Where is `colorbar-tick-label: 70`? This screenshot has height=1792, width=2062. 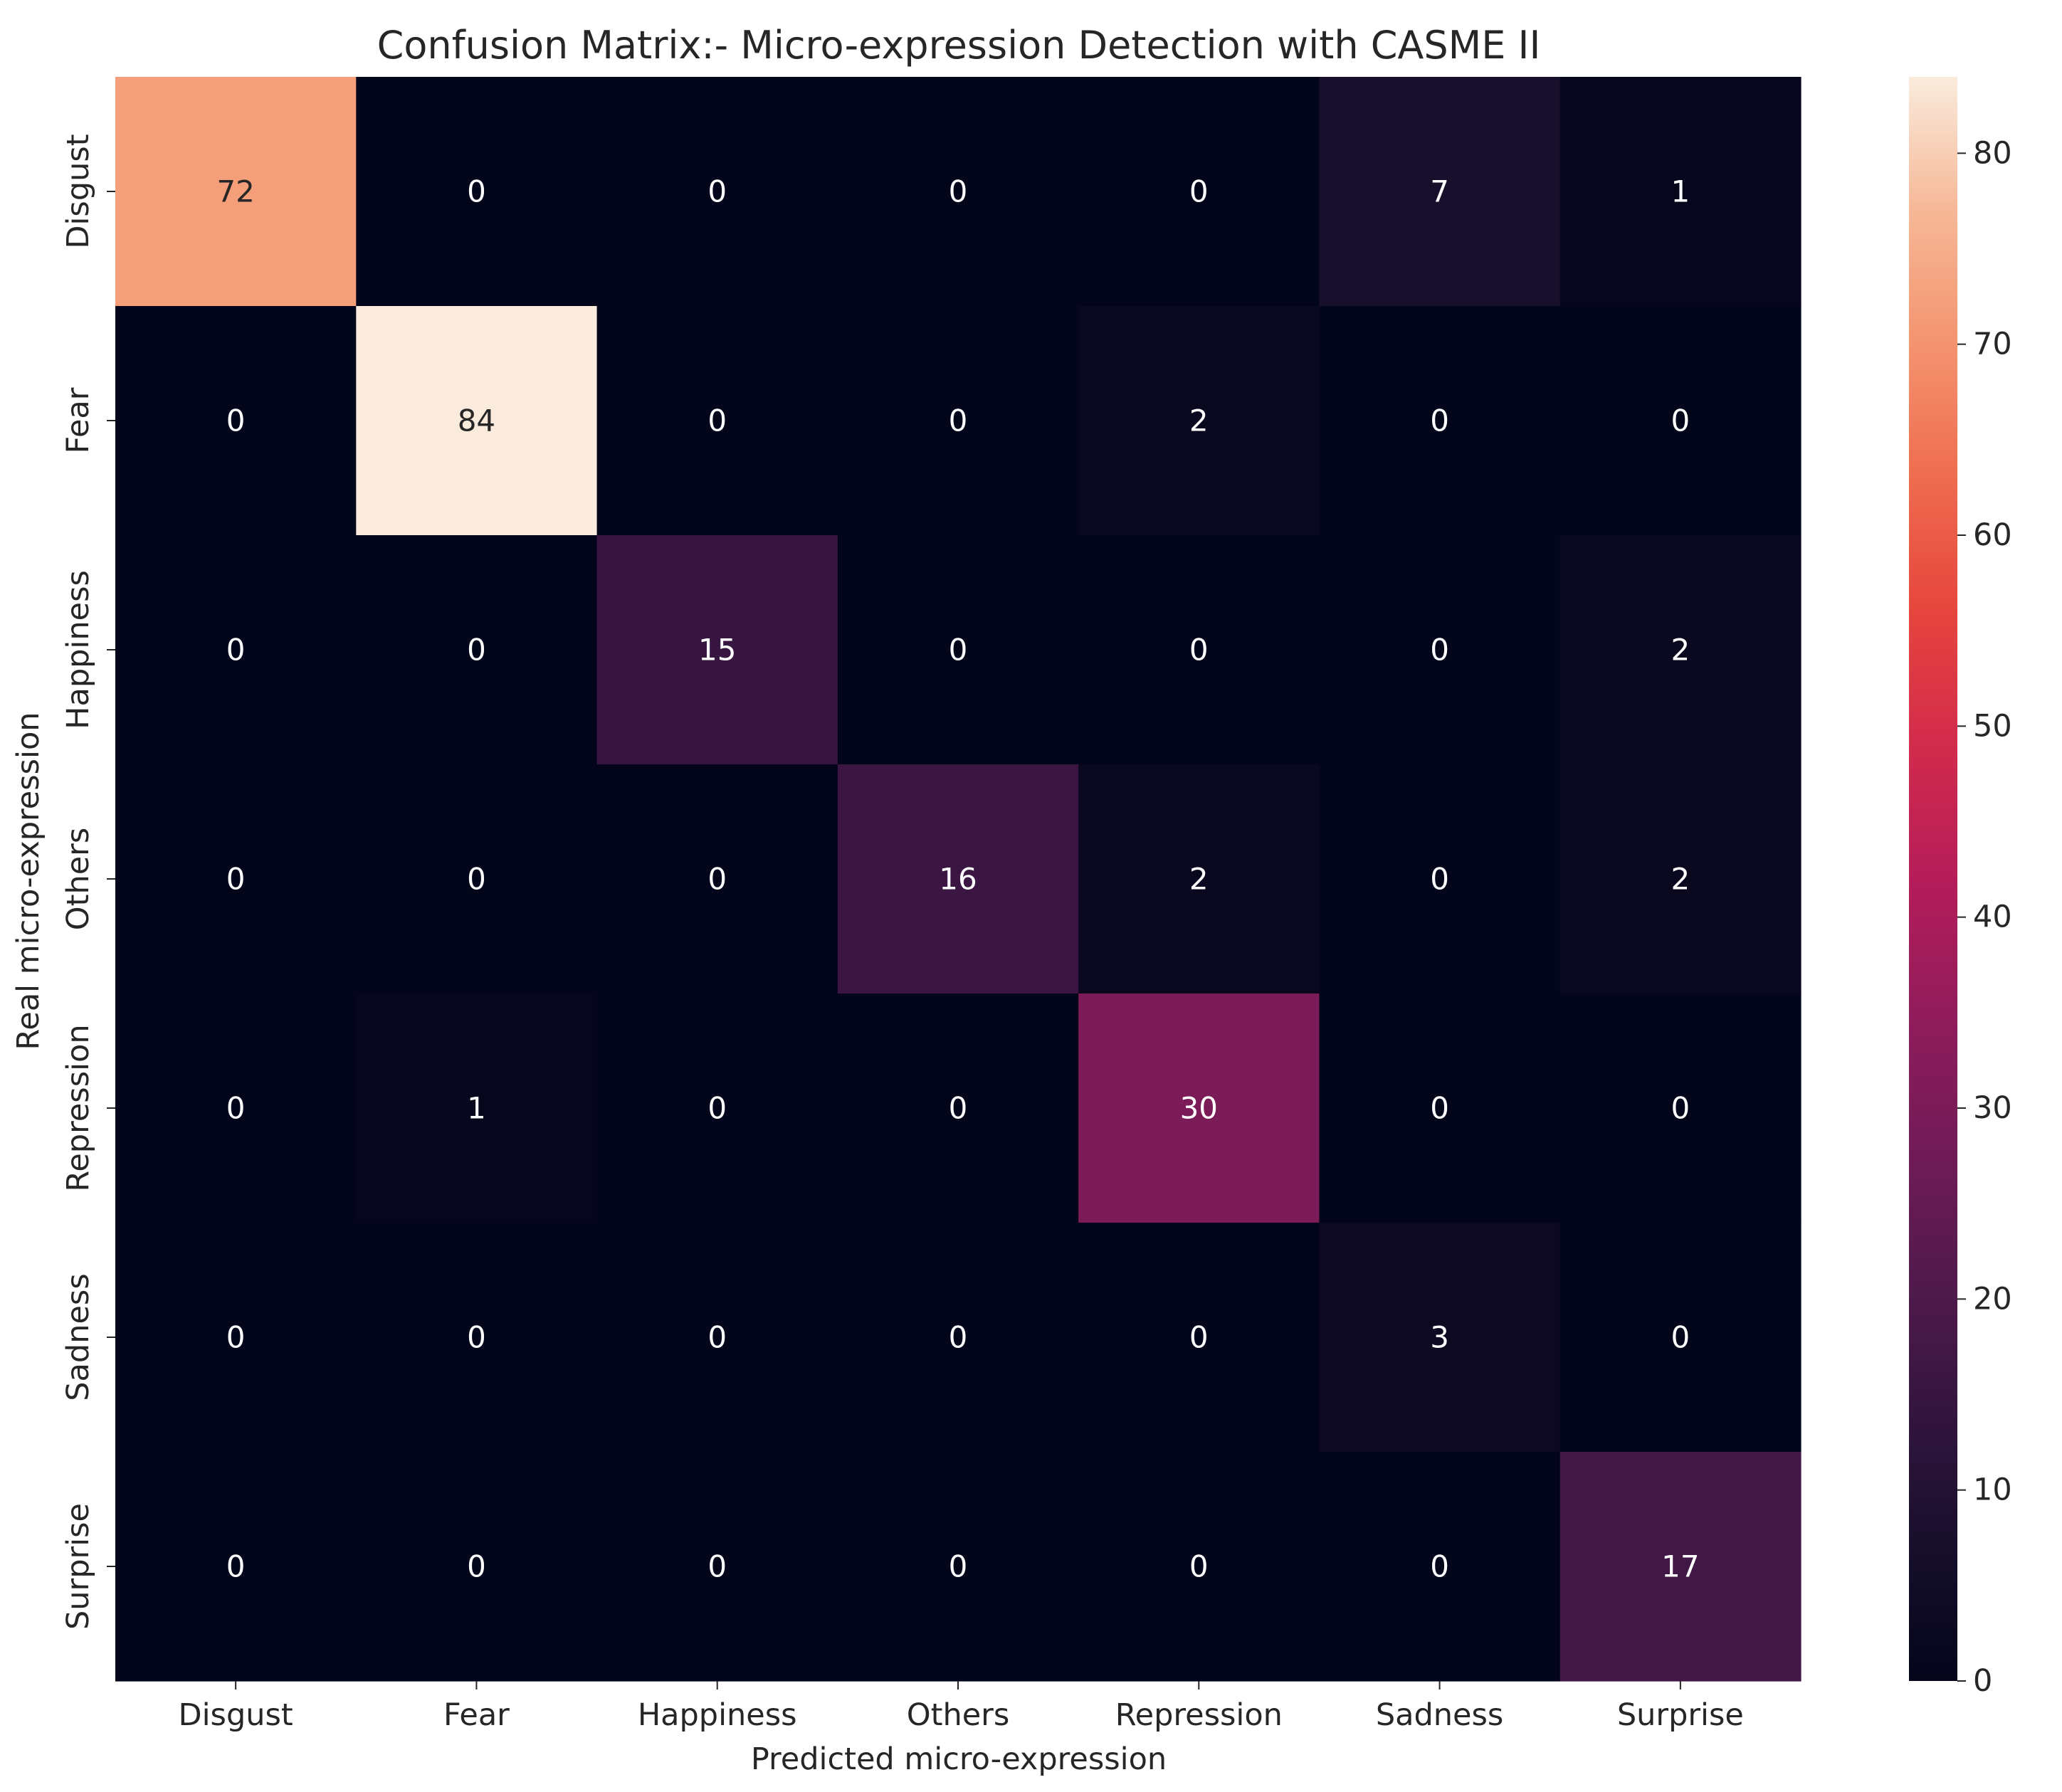
colorbar-tick-label: 70 is located at coordinates (1992, 344).